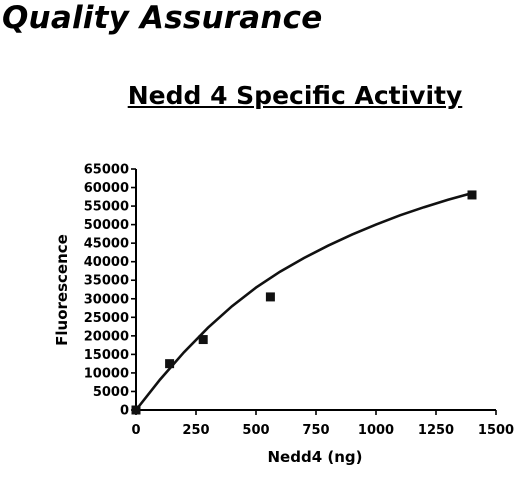 The image size is (524, 480). Describe the element at coordinates (106, 262) in the screenshot. I see `y-tick-label: 40000` at that location.